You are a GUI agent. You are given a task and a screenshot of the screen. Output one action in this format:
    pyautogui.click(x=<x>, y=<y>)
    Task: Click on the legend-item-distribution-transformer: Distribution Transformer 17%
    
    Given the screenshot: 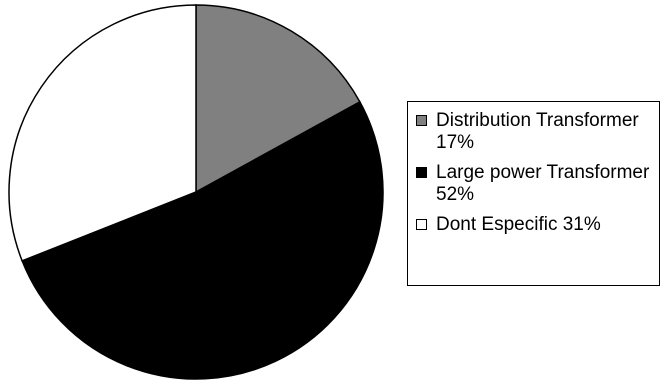 What is the action you would take?
    pyautogui.click(x=539, y=132)
    